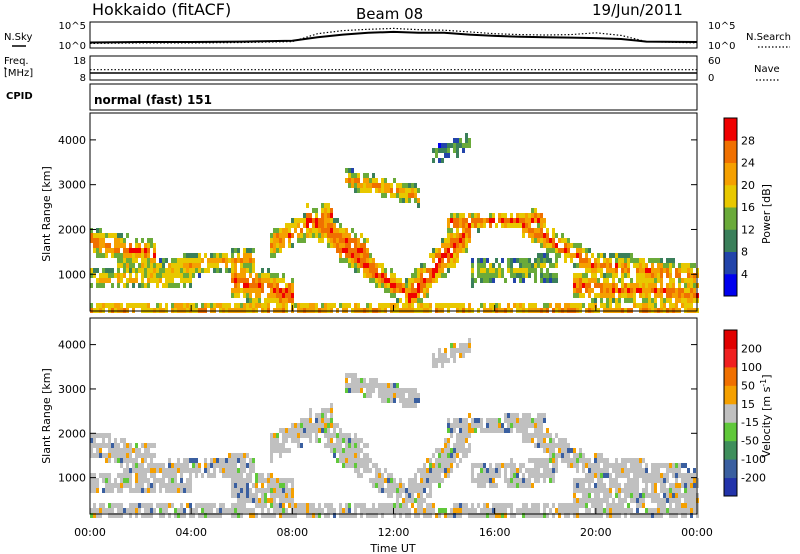 The width and height of the screenshot is (800, 554). Describe the element at coordinates (730, 207) in the screenshot. I see `power-colorbar-frame` at that location.